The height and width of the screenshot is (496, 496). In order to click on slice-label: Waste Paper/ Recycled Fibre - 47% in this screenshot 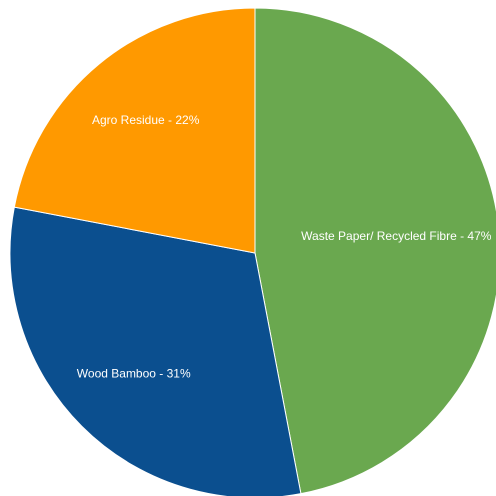, I will do `click(396, 236)`.